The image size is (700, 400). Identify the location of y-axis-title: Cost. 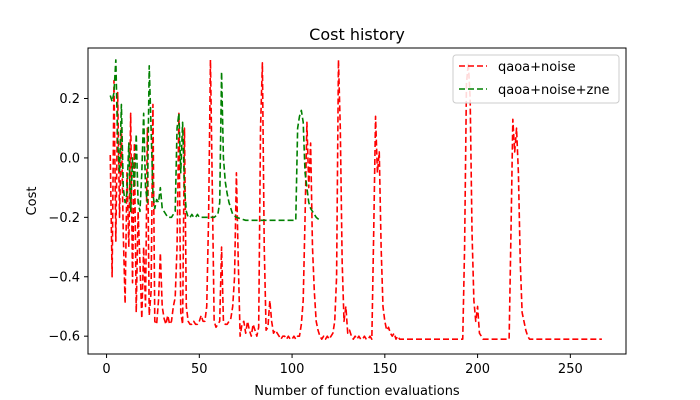
(32, 201).